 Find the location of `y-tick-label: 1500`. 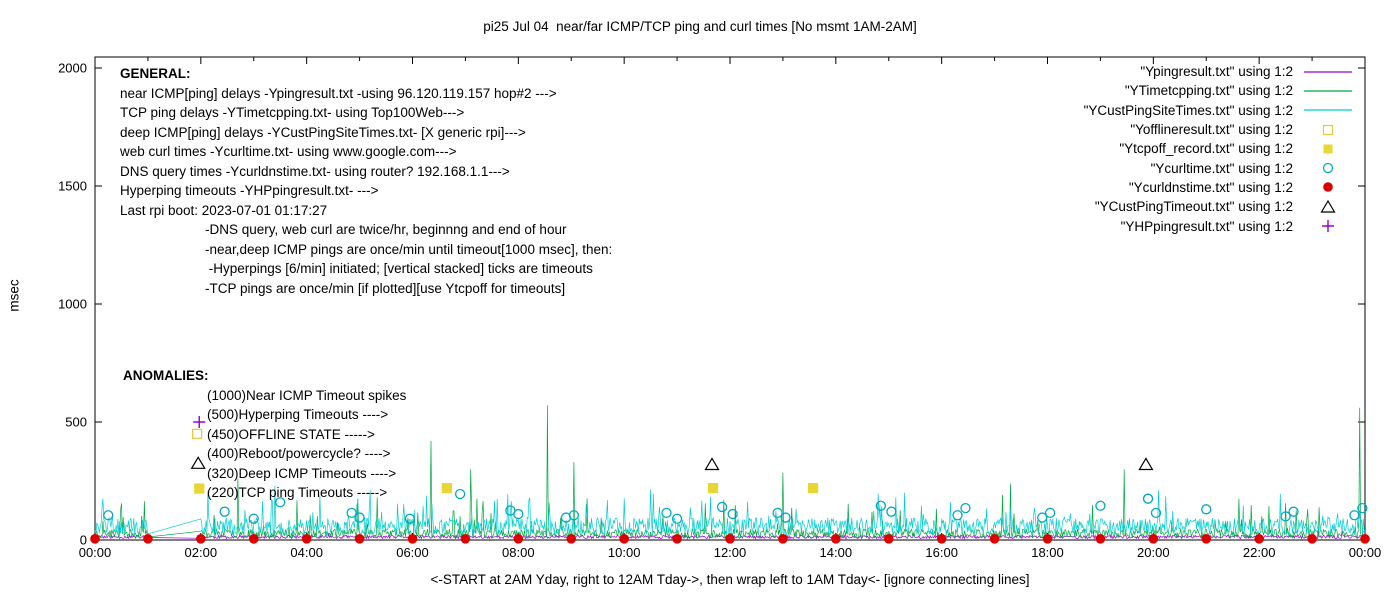

y-tick-label: 1500 is located at coordinates (72, 186).